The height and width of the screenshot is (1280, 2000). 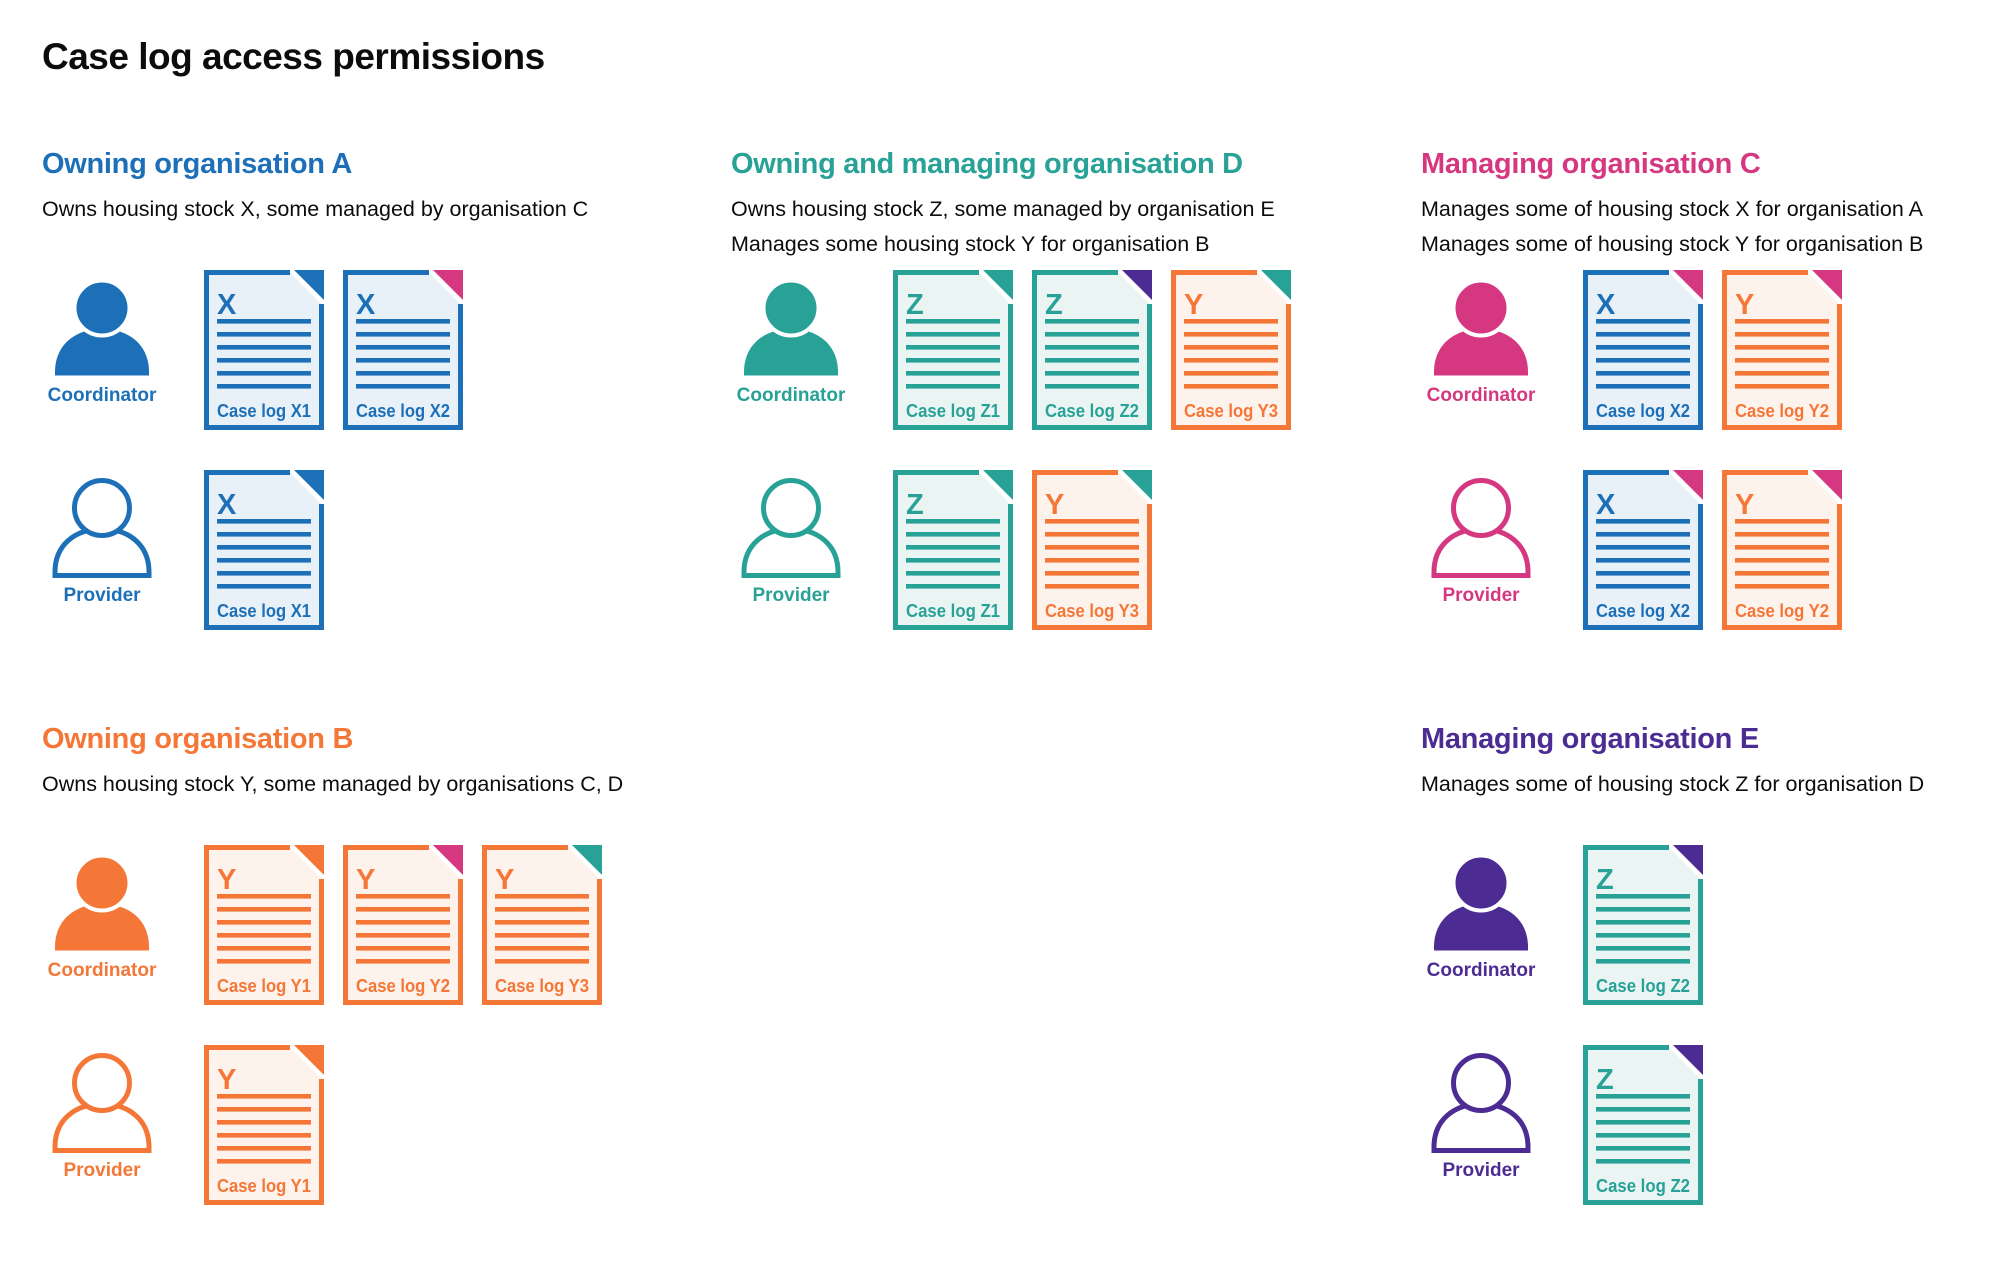 I want to click on coordinator-row: Coordinator X Case log X2, so click(x=1631, y=350).